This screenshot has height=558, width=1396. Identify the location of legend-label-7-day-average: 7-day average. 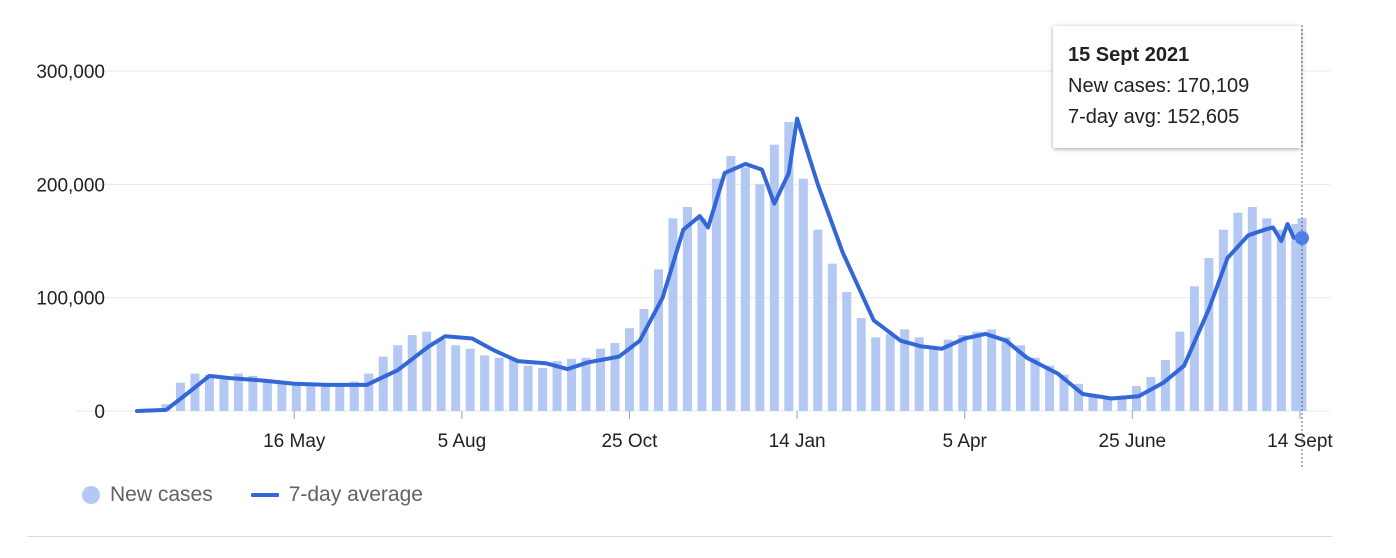
(355, 494).